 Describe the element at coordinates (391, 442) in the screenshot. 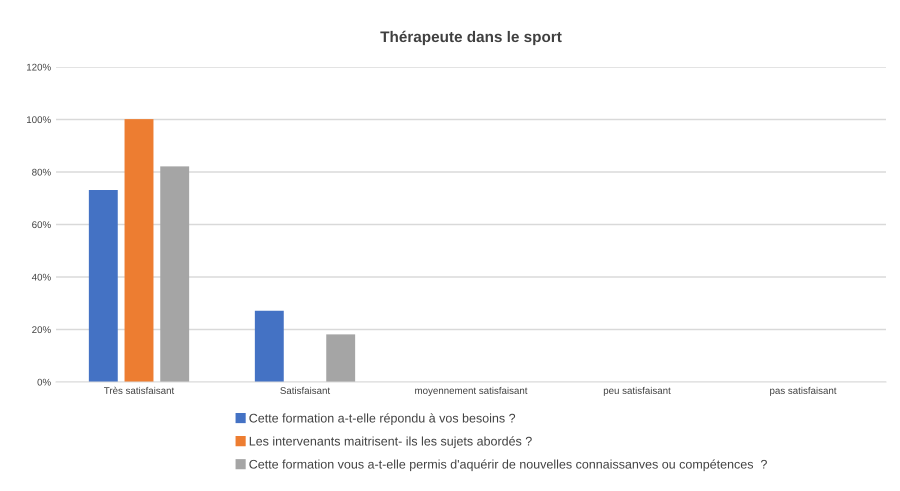

I see `legend-label: Les intervenants maitrisent- ils les sujets abordés ?` at that location.